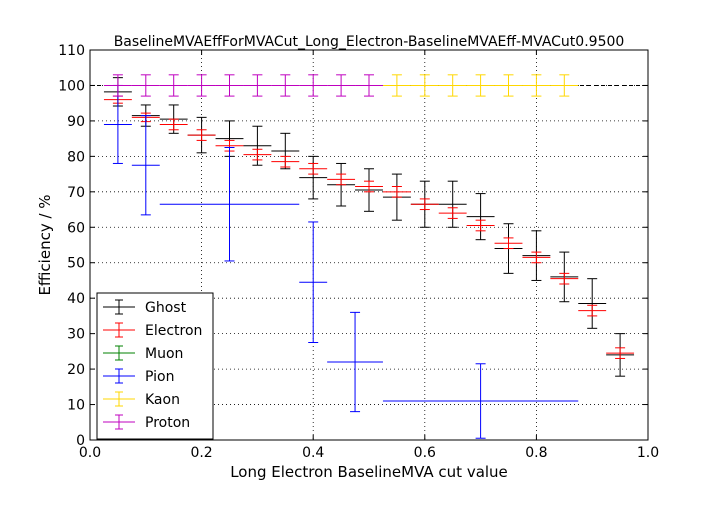  I want to click on series-proton, so click(243, 85).